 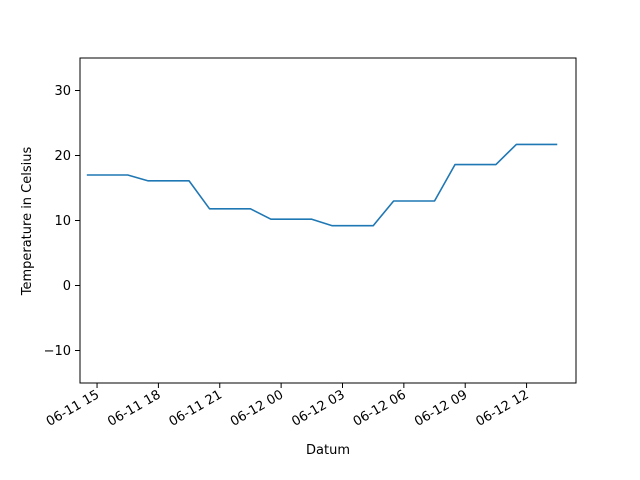 I want to click on plot-area, so click(x=322, y=185).